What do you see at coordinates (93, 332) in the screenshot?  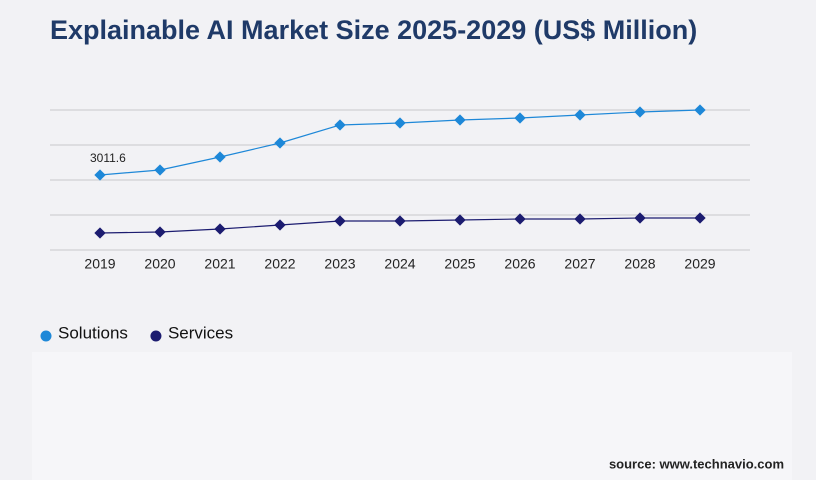 I see `legend-label: Solutions` at bounding box center [93, 332].